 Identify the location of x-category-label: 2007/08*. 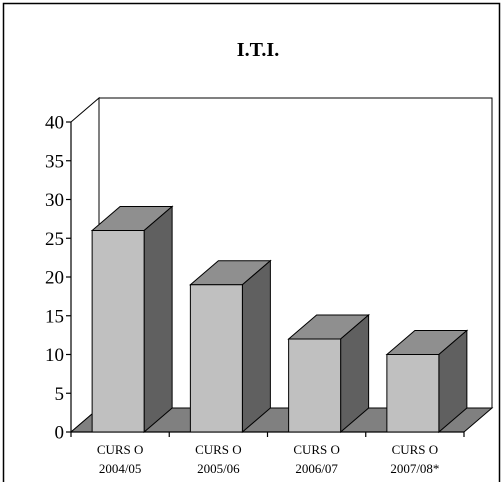
(414, 468).